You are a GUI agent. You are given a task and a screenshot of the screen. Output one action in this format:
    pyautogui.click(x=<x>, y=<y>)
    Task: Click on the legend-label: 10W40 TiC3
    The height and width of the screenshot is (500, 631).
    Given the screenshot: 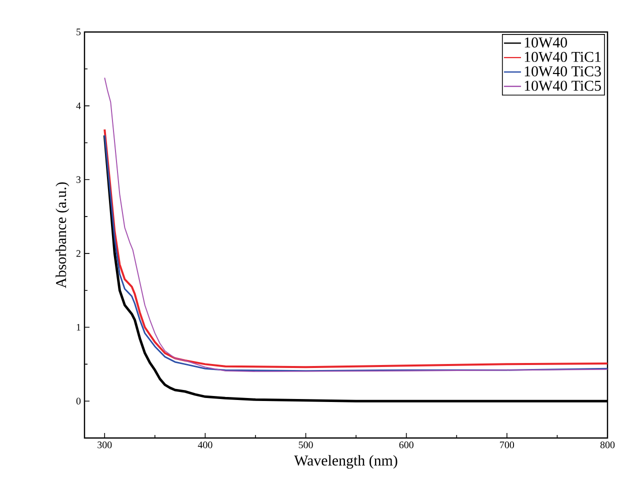 What is the action you would take?
    pyautogui.click(x=562, y=71)
    